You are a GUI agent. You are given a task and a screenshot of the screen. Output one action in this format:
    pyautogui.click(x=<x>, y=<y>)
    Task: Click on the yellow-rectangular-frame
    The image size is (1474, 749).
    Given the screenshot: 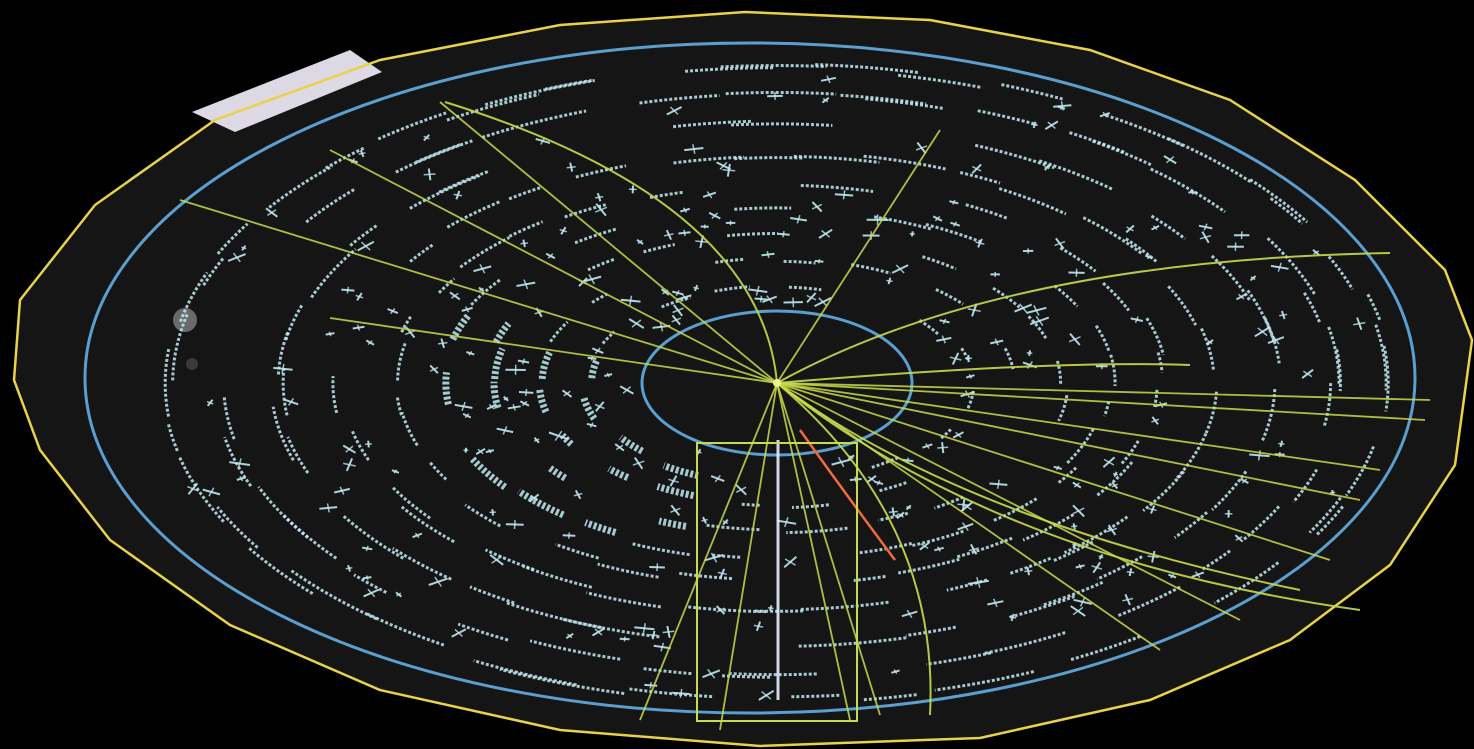 What is the action you would take?
    pyautogui.click(x=777, y=582)
    